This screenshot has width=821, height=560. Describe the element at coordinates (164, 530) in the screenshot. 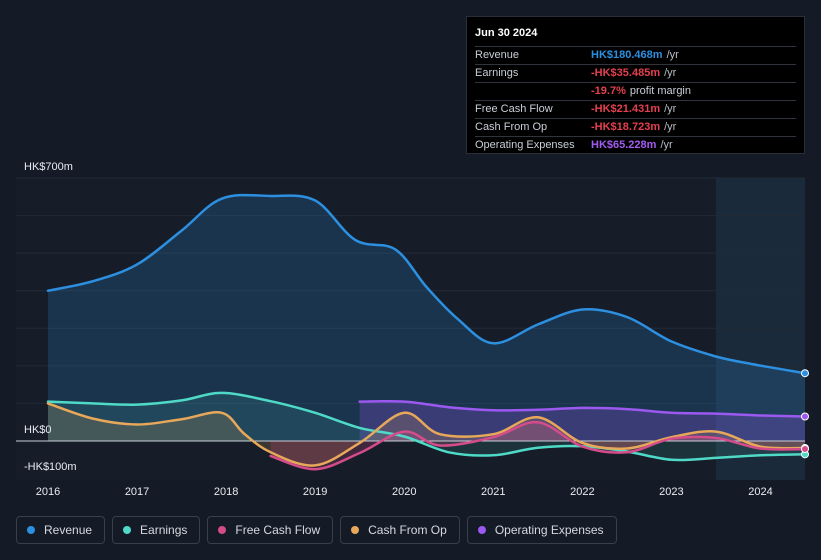

I see `legend-label: Earnings` at that location.